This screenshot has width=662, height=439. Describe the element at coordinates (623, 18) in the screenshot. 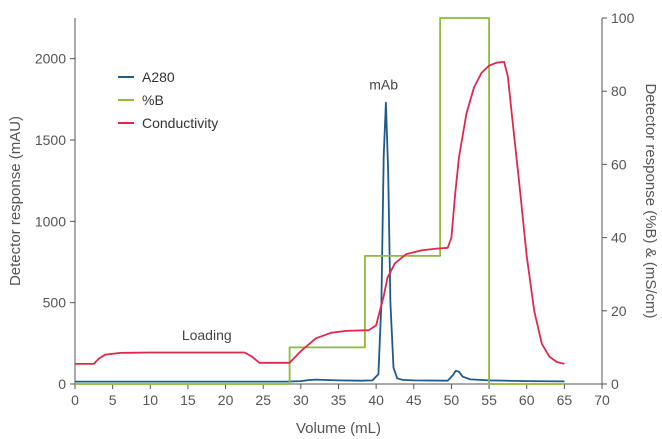

I see `y-right-tick-label: 100` at that location.